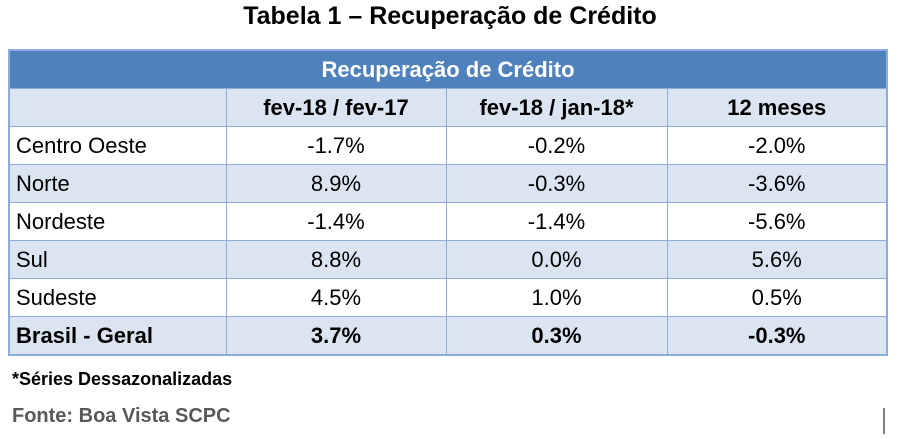 This screenshot has height=439, width=900. What do you see at coordinates (884, 421) in the screenshot?
I see `text-cursor` at bounding box center [884, 421].